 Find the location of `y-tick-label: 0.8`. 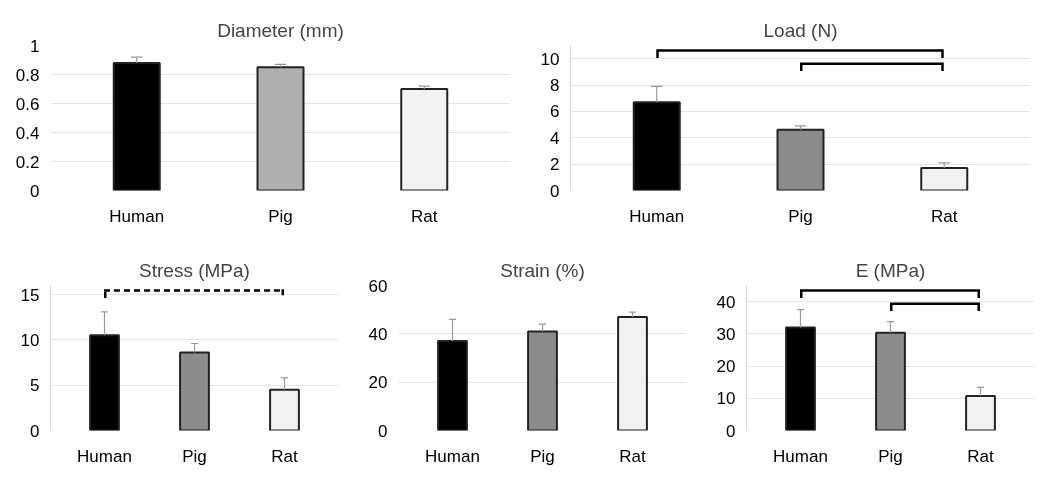

y-tick-label: 0.8 is located at coordinates (27, 75).